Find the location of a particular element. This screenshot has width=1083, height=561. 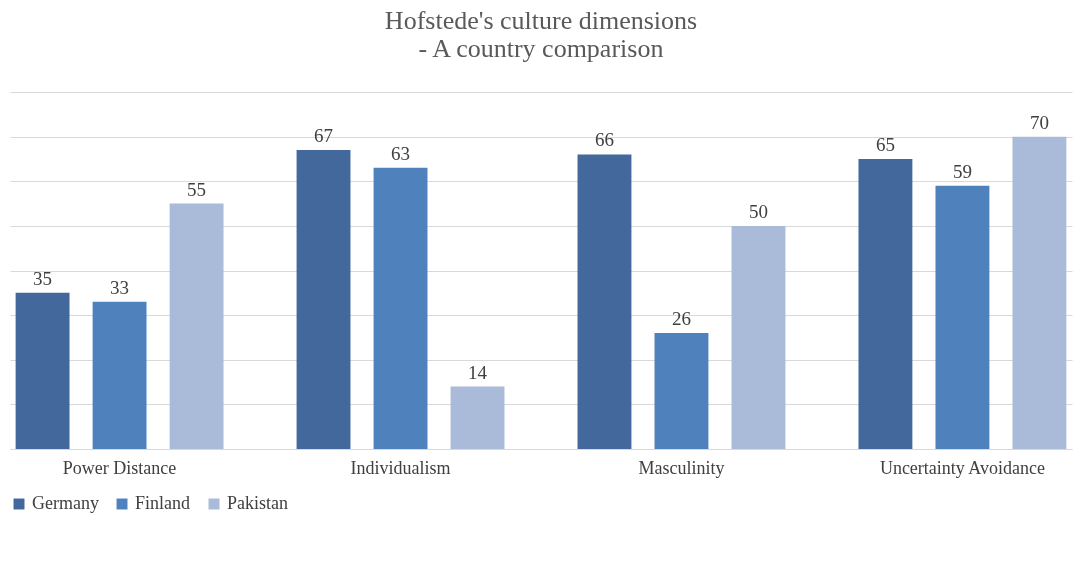

data-label: 59 is located at coordinates (962, 171).